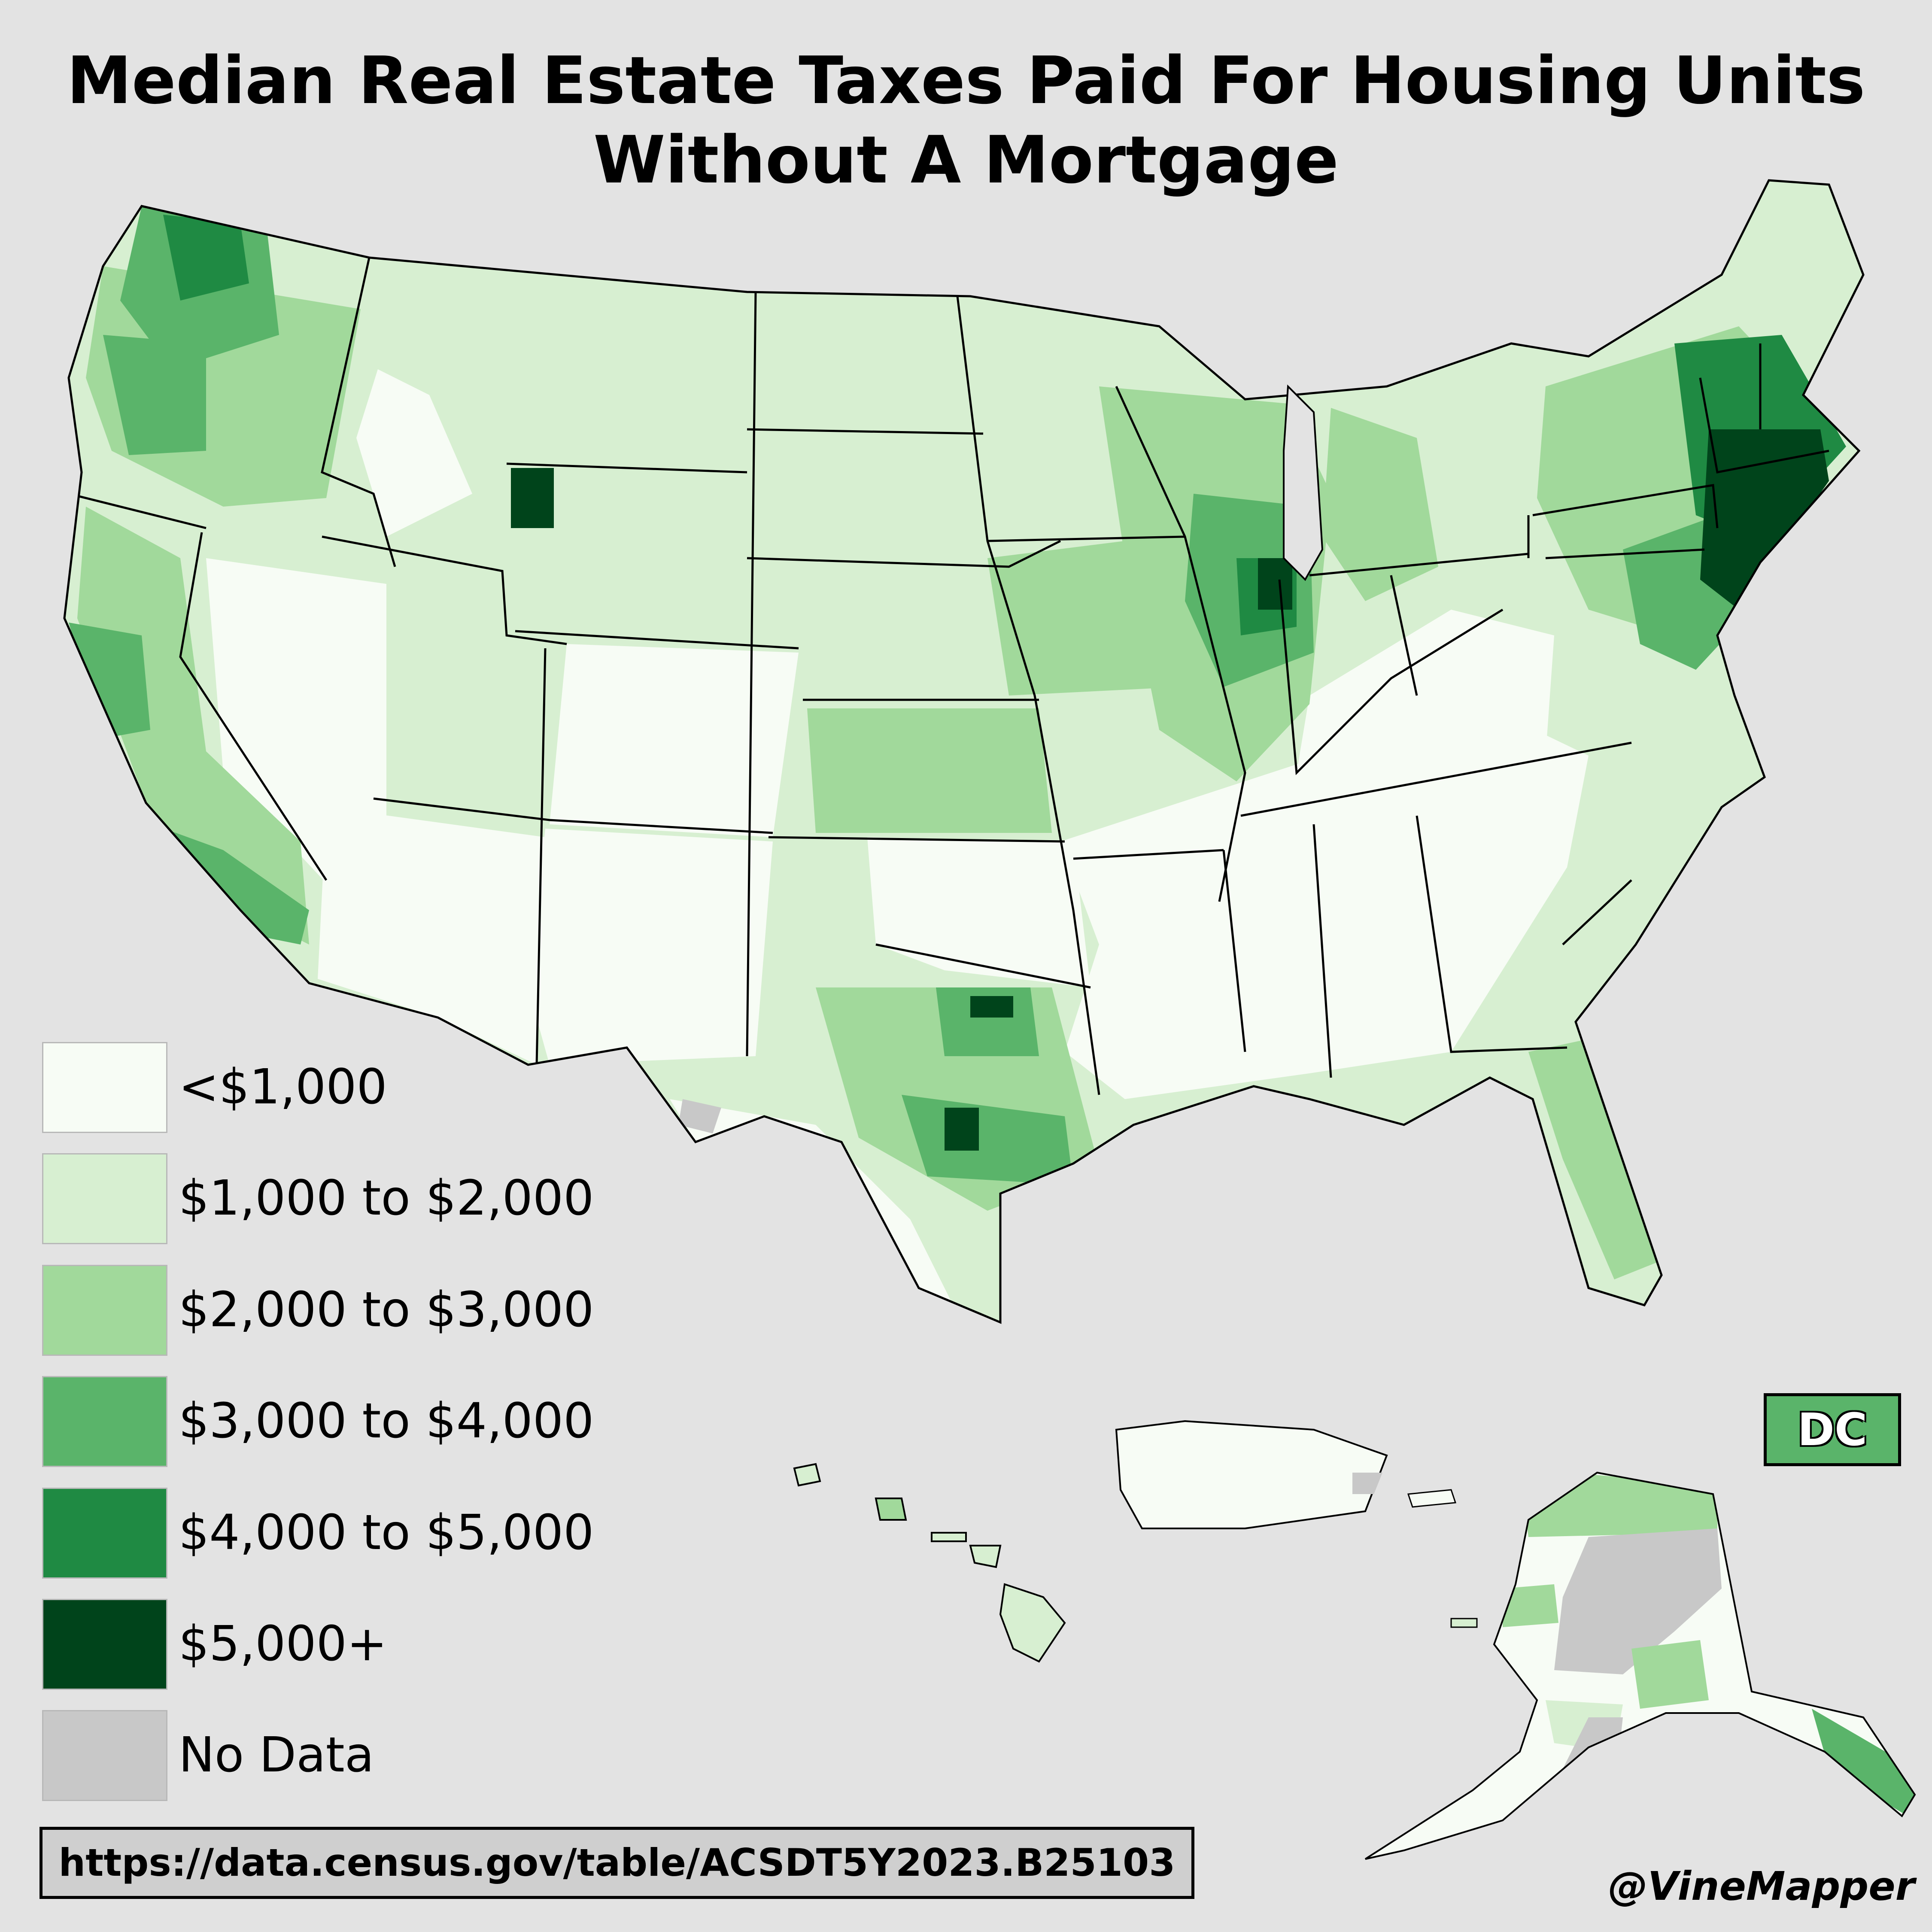 This screenshot has width=1932, height=1932. What do you see at coordinates (283, 1087) in the screenshot?
I see `legend-label: <$1,000` at bounding box center [283, 1087].